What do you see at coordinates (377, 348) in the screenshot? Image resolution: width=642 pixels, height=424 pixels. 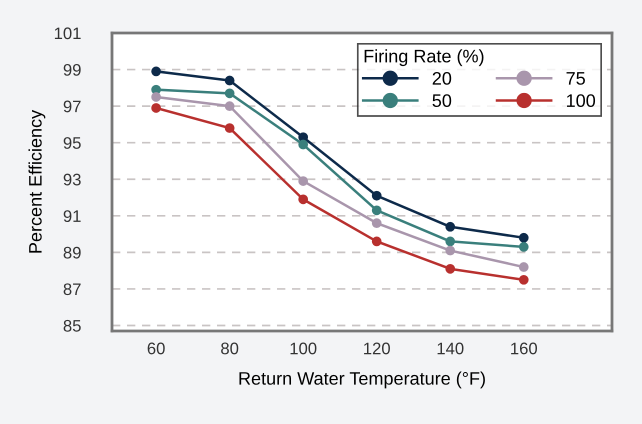 I see `x-tick-label: 120` at bounding box center [377, 348].